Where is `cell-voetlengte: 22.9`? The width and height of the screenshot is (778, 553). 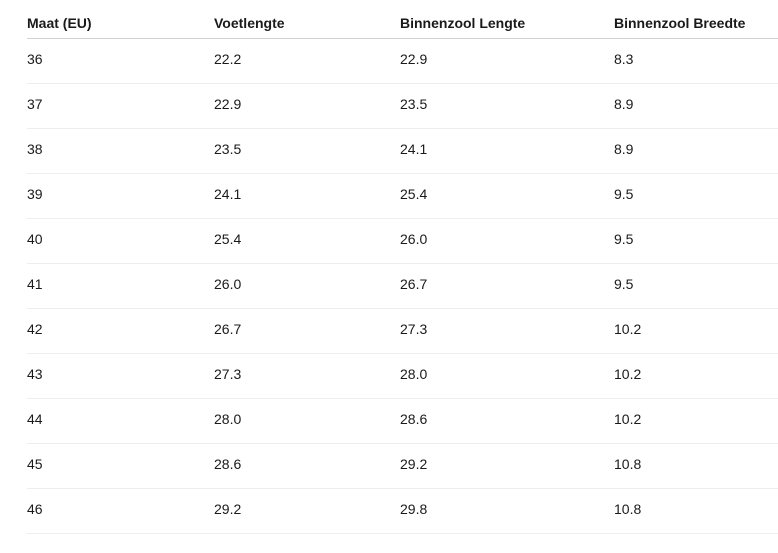
cell-voetlengte: 22.9 is located at coordinates (307, 106).